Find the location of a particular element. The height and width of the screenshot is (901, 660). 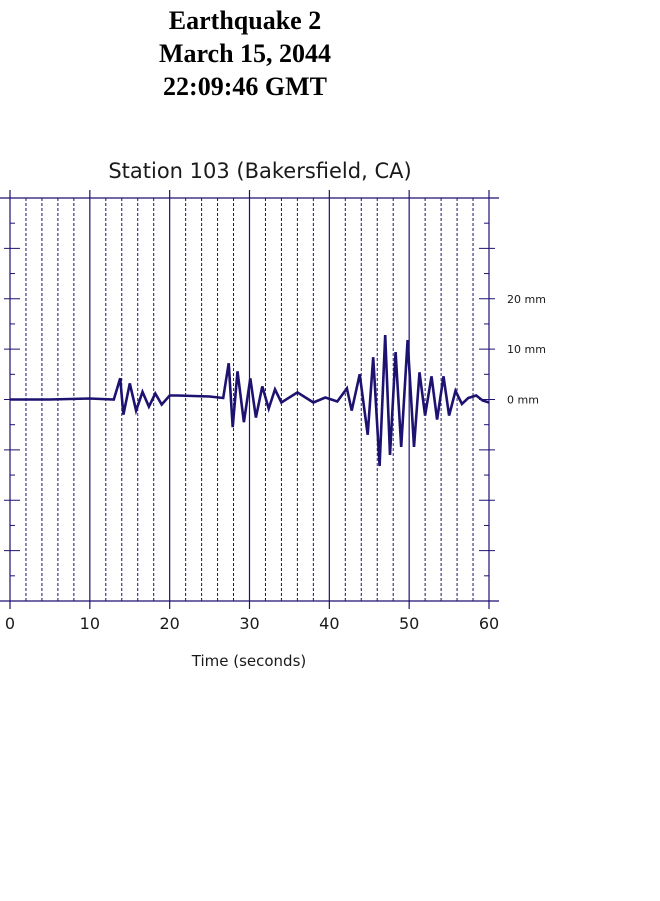

x-tick-labels: 0 10 20 30 40 50 60 is located at coordinates (252, 623).